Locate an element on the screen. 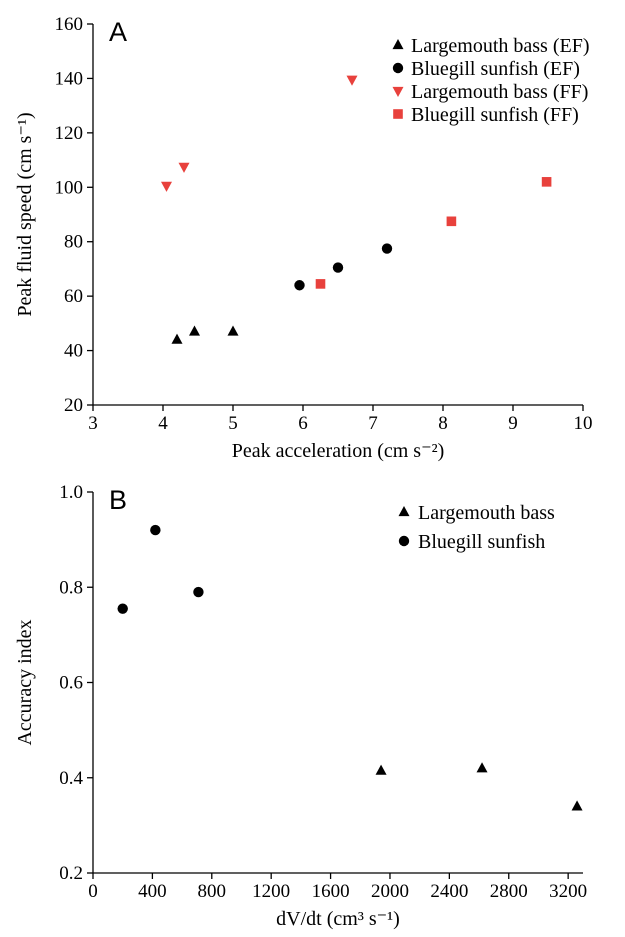  x-tick-label: 800 is located at coordinates (212, 891).